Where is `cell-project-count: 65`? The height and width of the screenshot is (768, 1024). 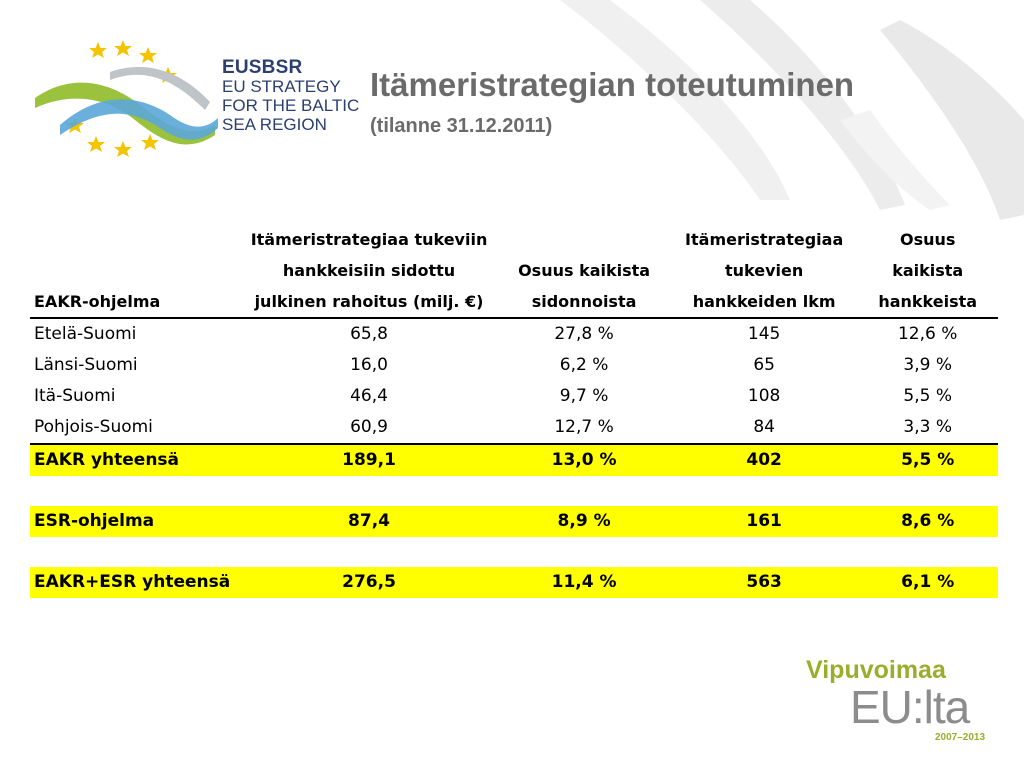
cell-project-count: 65 is located at coordinates (764, 365).